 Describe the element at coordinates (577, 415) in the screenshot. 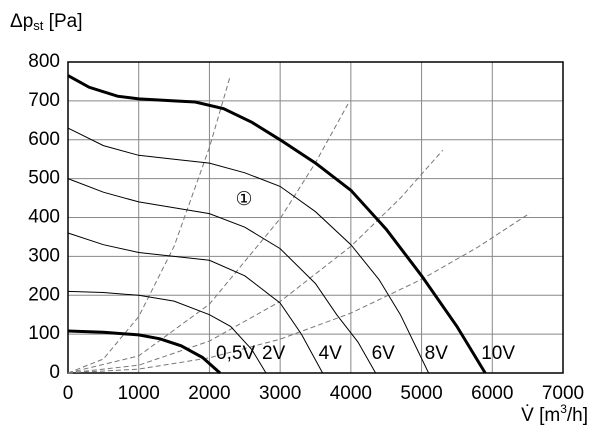

I see `x-label-unit: /h]` at that location.